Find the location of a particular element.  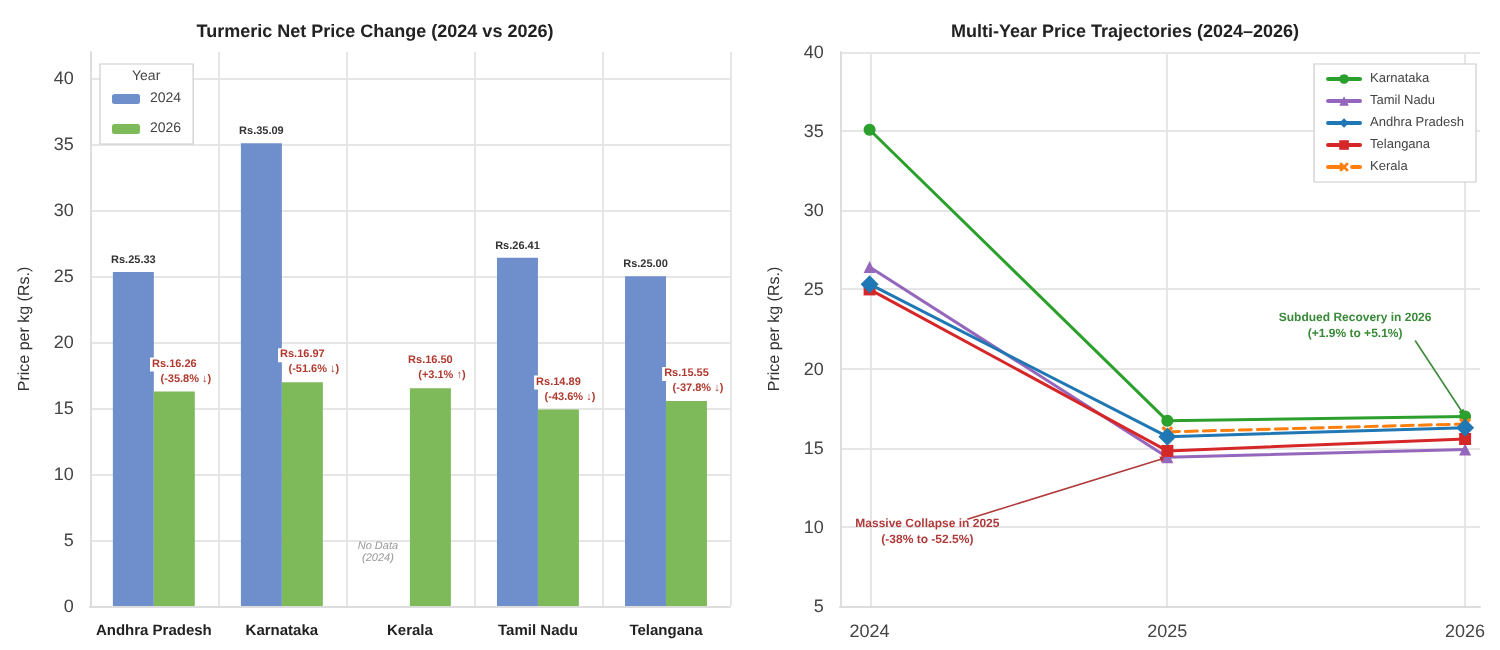

x-tick-label: 2024 is located at coordinates (869, 631).